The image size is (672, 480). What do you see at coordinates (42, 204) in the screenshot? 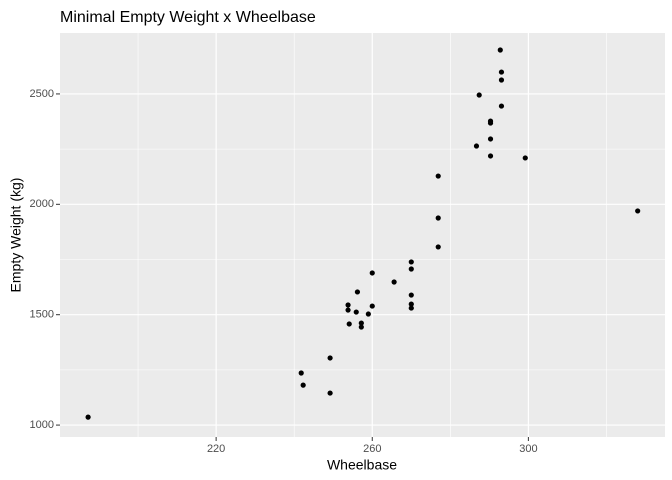
I see `y-tick-label: 2000` at bounding box center [42, 204].